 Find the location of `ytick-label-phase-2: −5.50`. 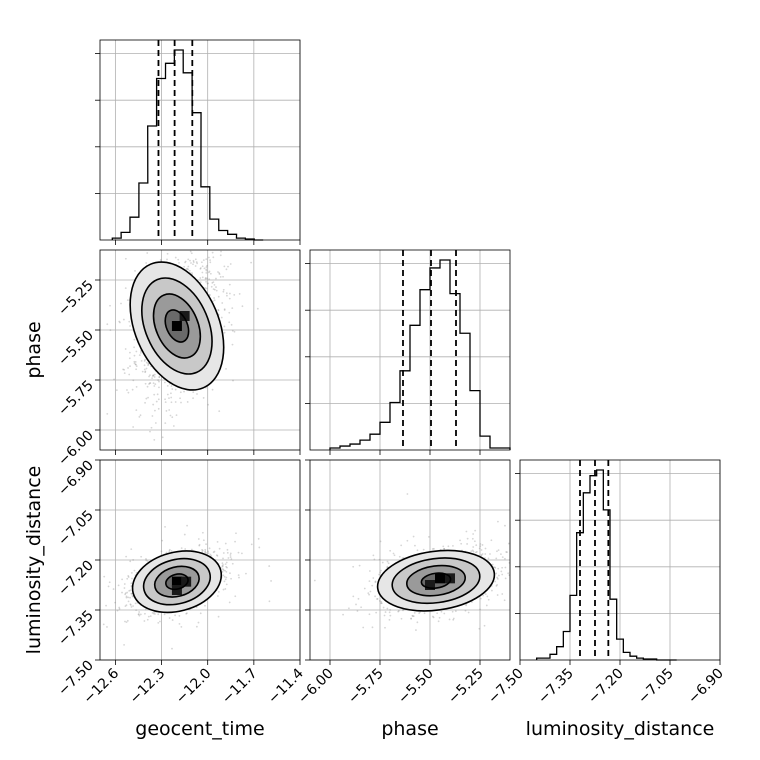

ytick-label-phase-2: −5.50 is located at coordinates (76, 349).